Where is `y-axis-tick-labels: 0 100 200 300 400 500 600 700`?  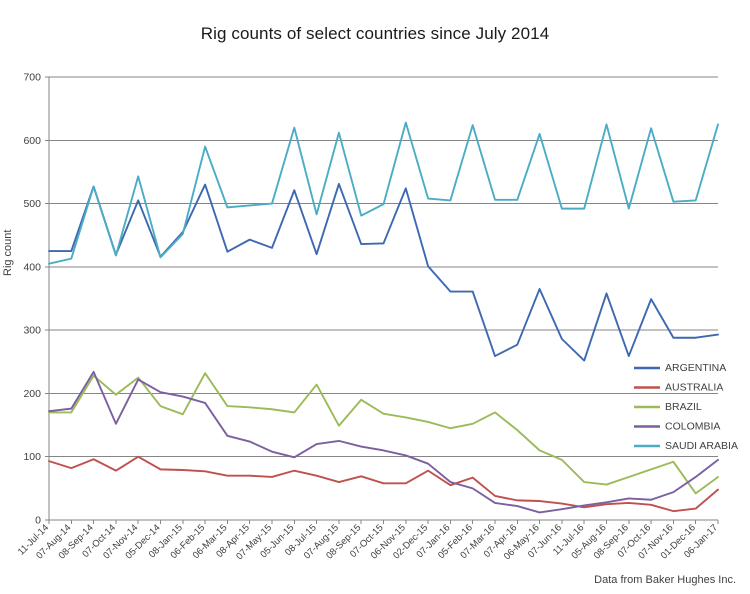 y-axis-tick-labels: 0 100 200 300 400 500 600 700 is located at coordinates (32, 299).